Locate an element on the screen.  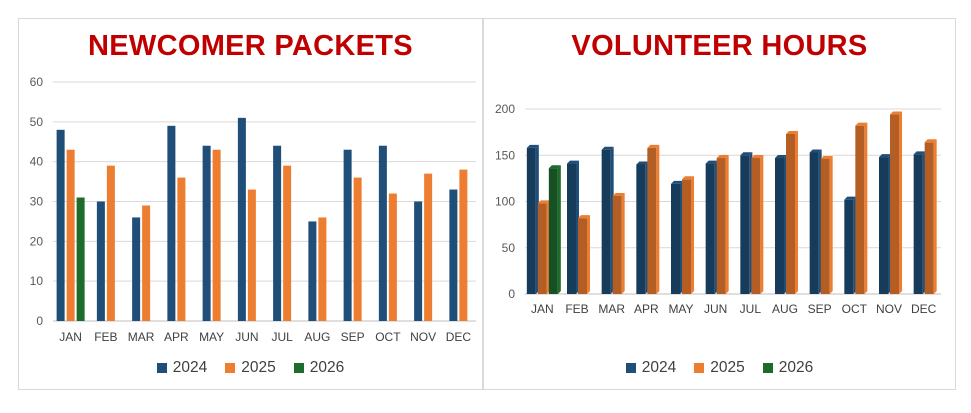
bar-feb-2025 is located at coordinates (110, 243).